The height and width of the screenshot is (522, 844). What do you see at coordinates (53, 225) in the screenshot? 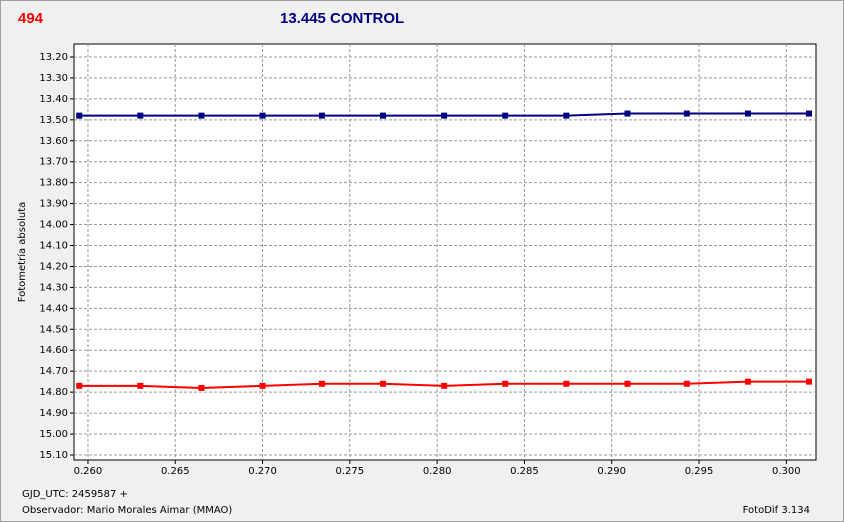
I see `y-tick-label: 14.00` at bounding box center [53, 225].